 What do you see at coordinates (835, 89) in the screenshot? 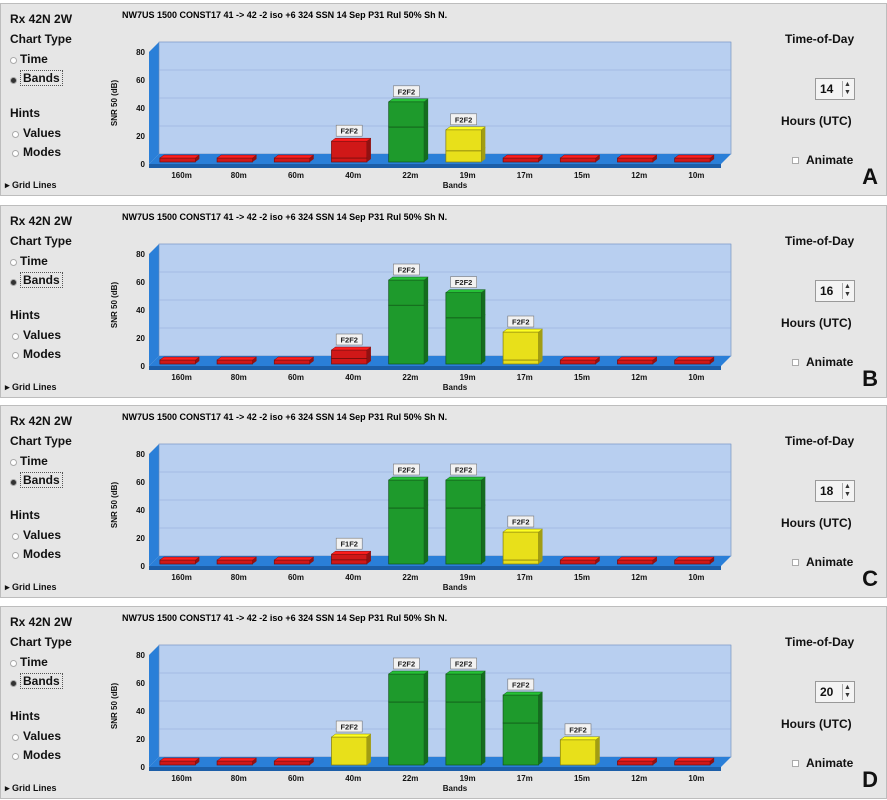
I see `hour-spinner: 14 ▲ ▼` at bounding box center [835, 89].